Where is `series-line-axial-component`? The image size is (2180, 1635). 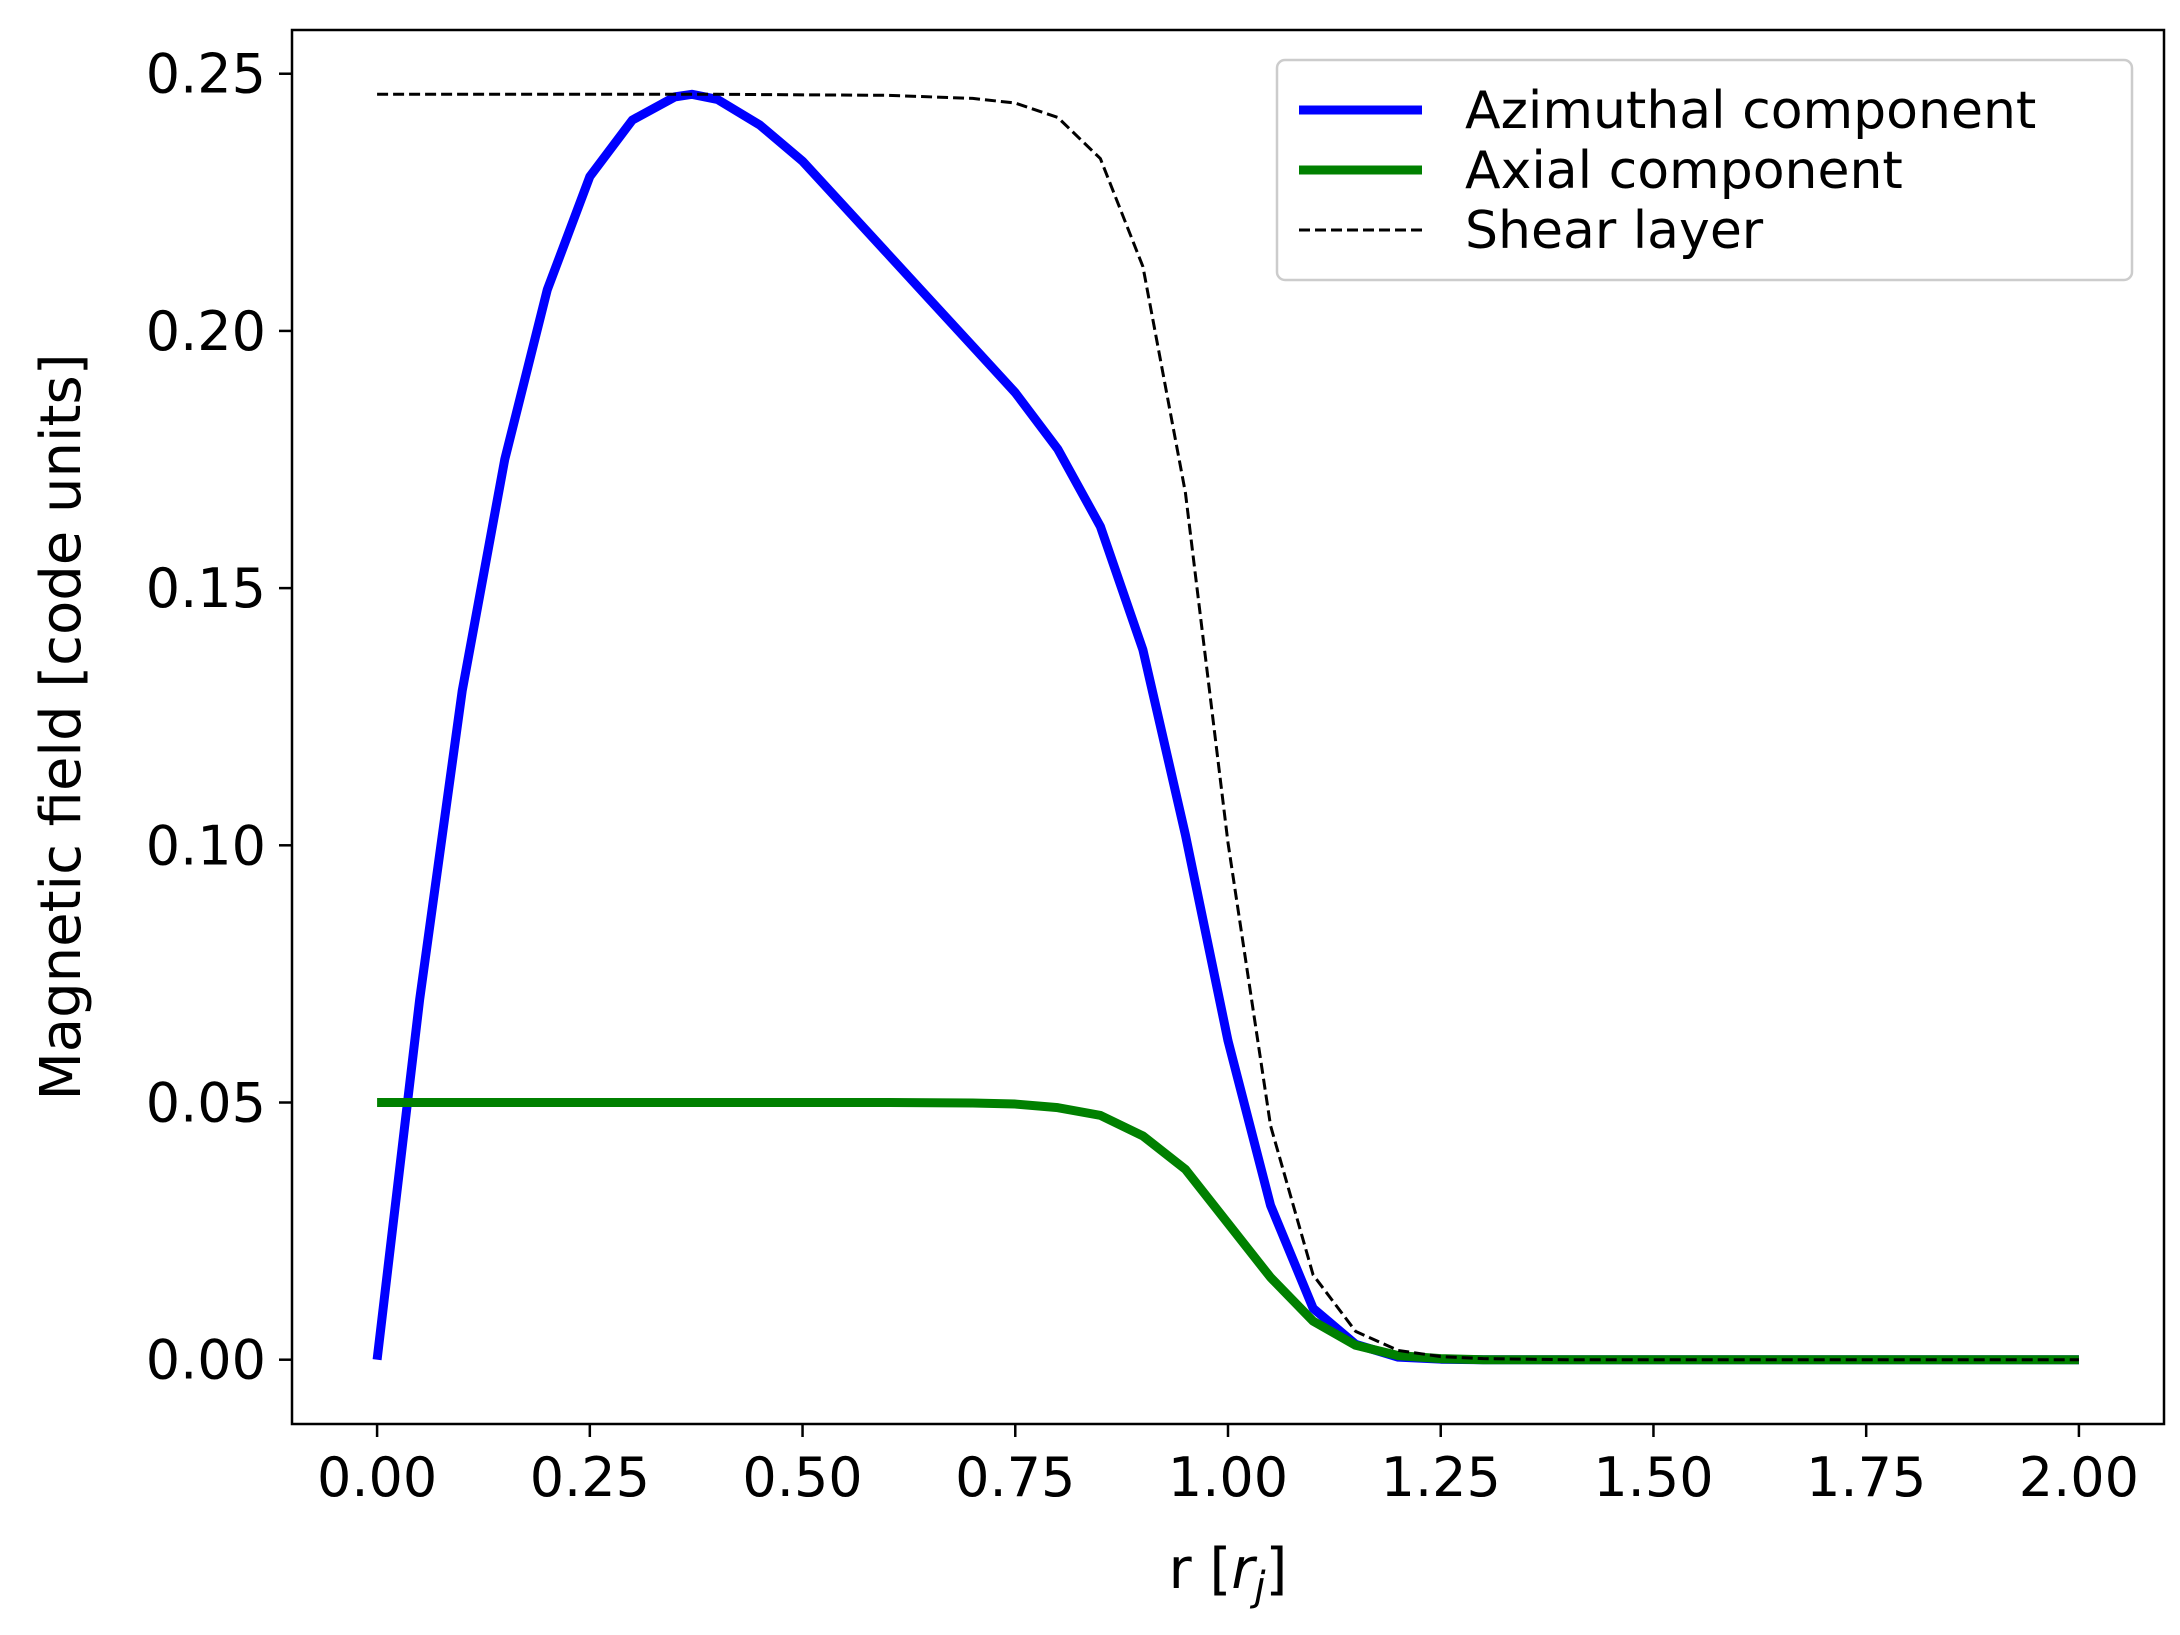
series-line-axial-component is located at coordinates (1228, 1231).